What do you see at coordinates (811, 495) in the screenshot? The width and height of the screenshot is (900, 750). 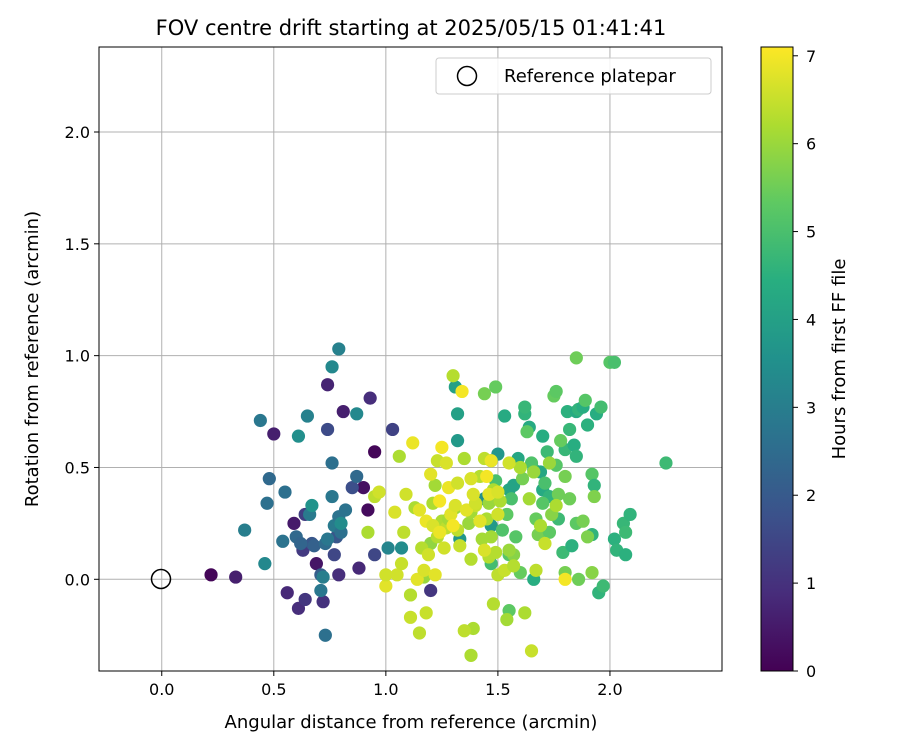 I see `colorbar-tick-label: 2` at bounding box center [811, 495].